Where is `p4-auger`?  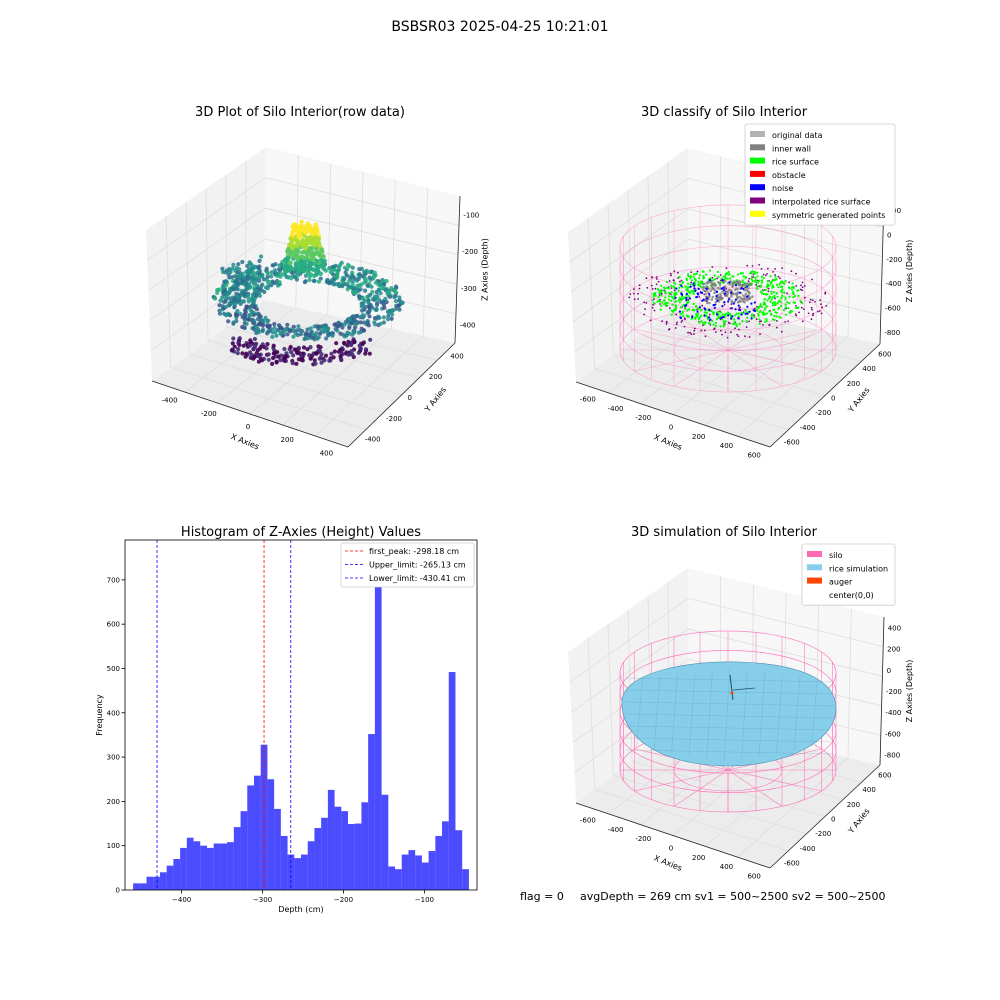
p4-auger is located at coordinates (731, 687).